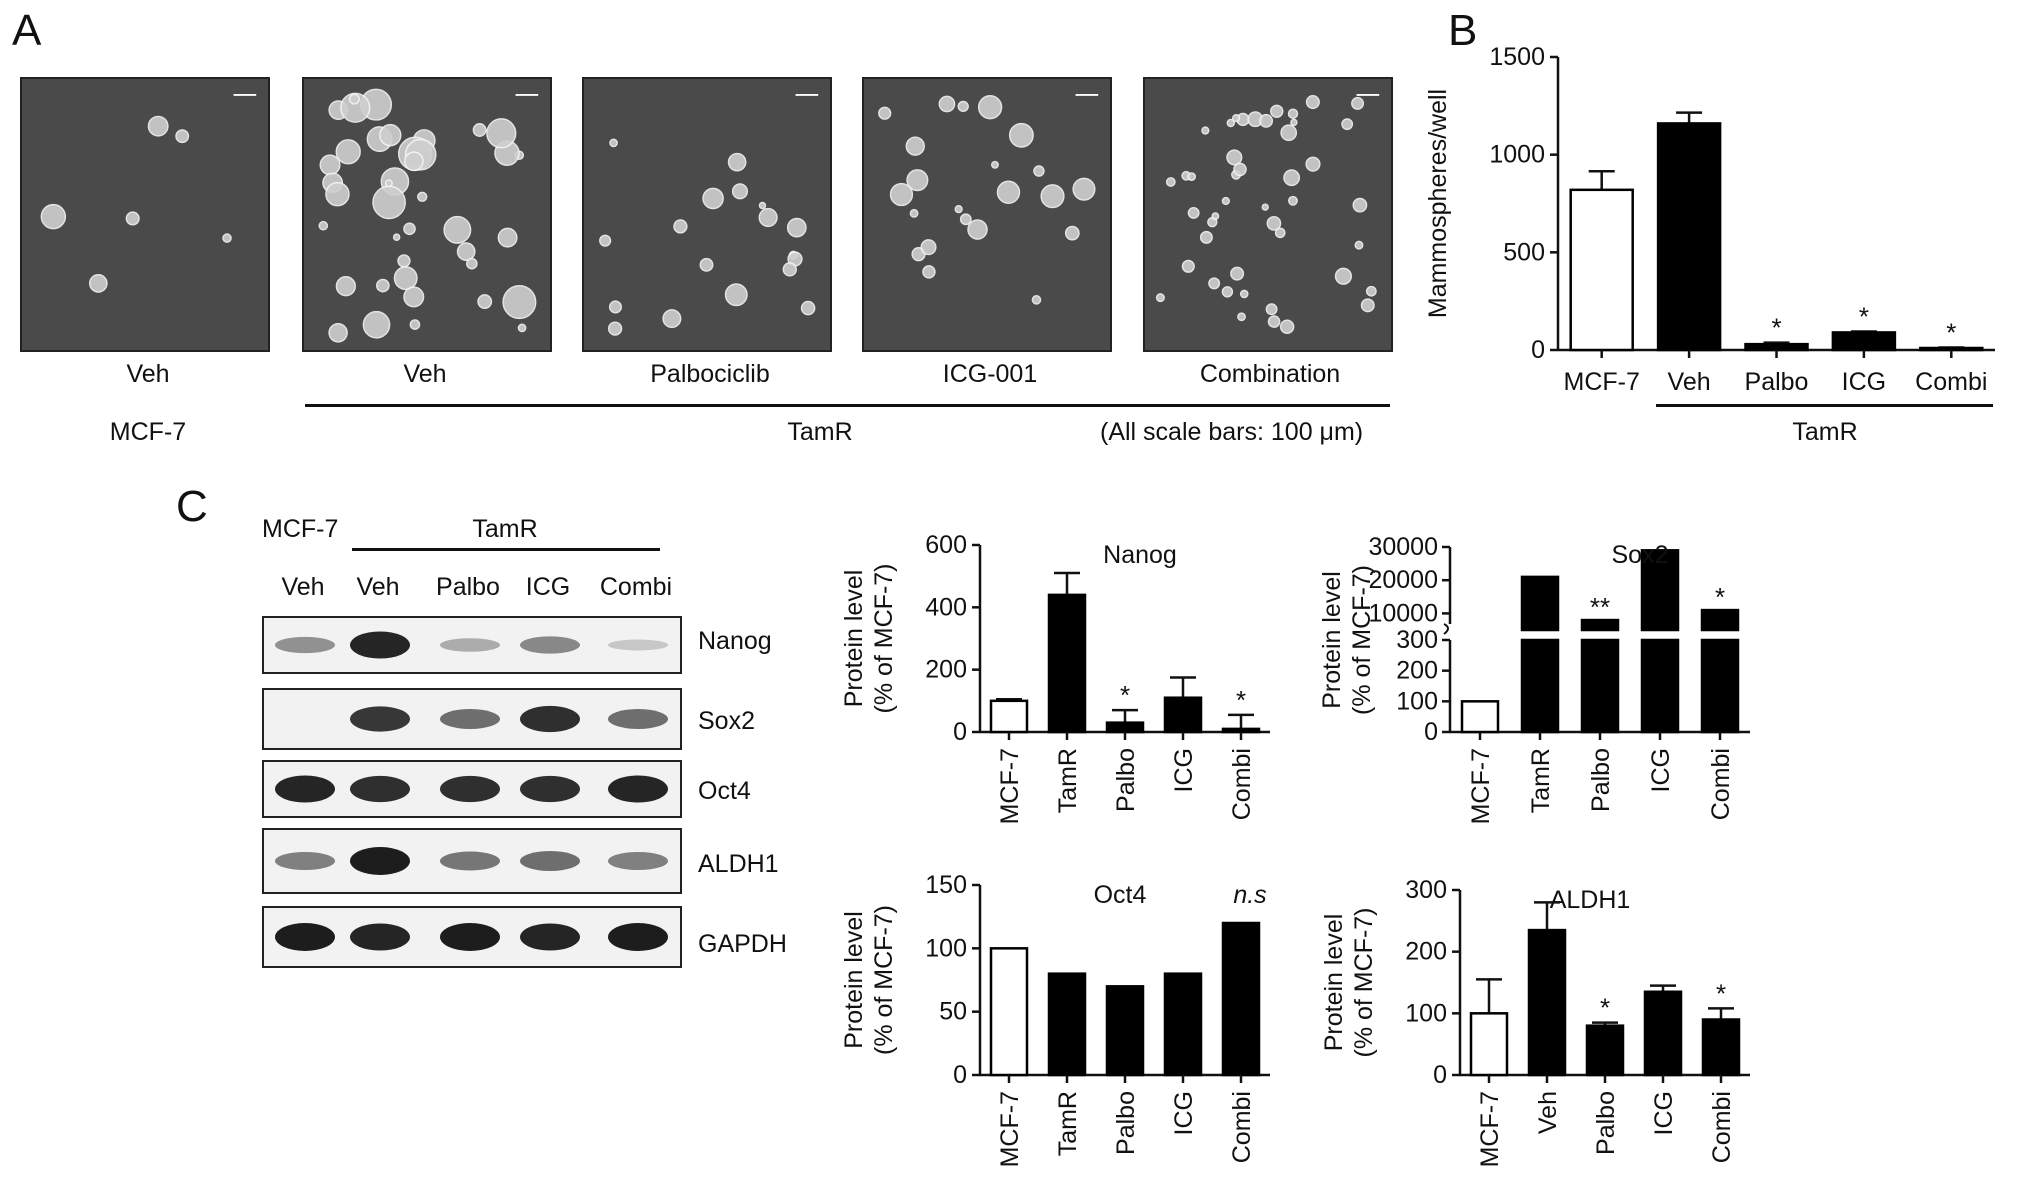 The height and width of the screenshot is (1182, 2032). What do you see at coordinates (300, 529) in the screenshot?
I see `blot-group-label-mcf7: MCF-7` at bounding box center [300, 529].